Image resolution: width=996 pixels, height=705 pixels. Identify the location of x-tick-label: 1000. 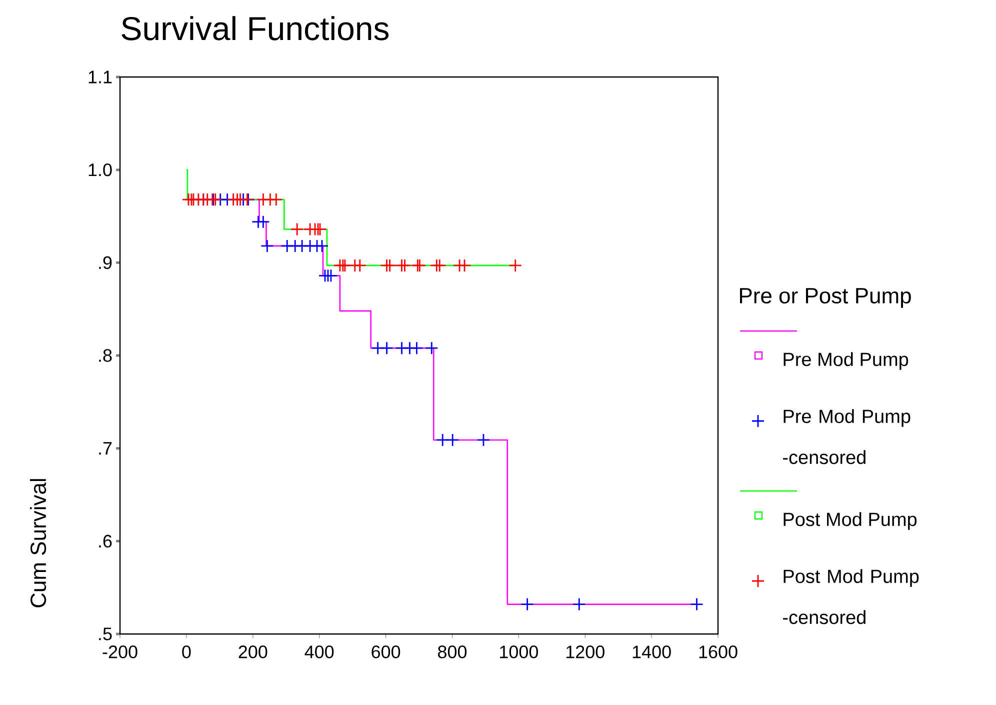
(519, 652).